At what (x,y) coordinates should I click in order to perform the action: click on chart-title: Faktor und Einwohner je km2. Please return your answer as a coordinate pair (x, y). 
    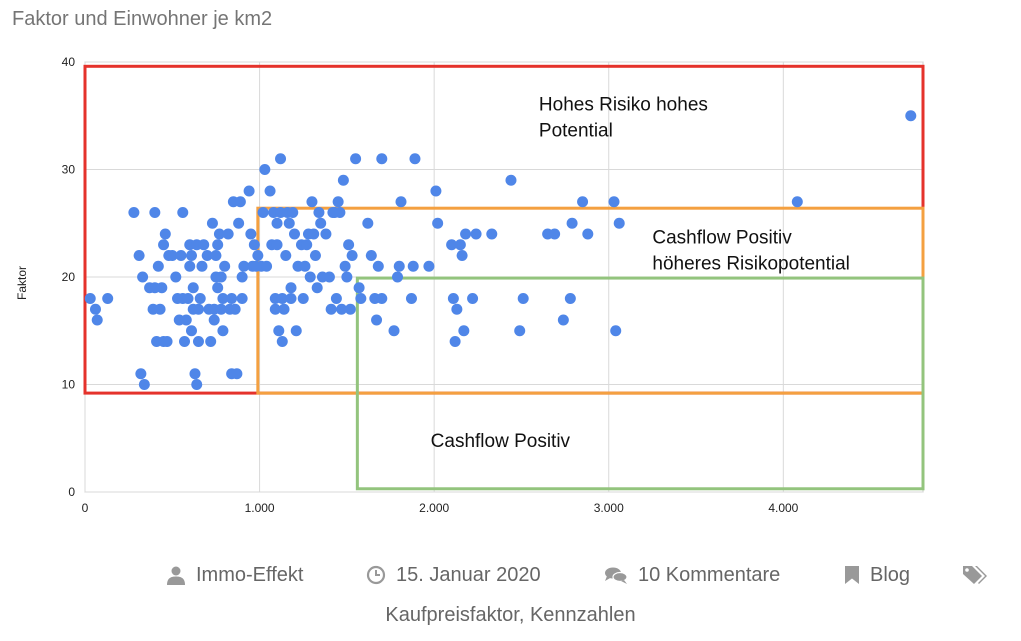
    Looking at the image, I should click on (142, 19).